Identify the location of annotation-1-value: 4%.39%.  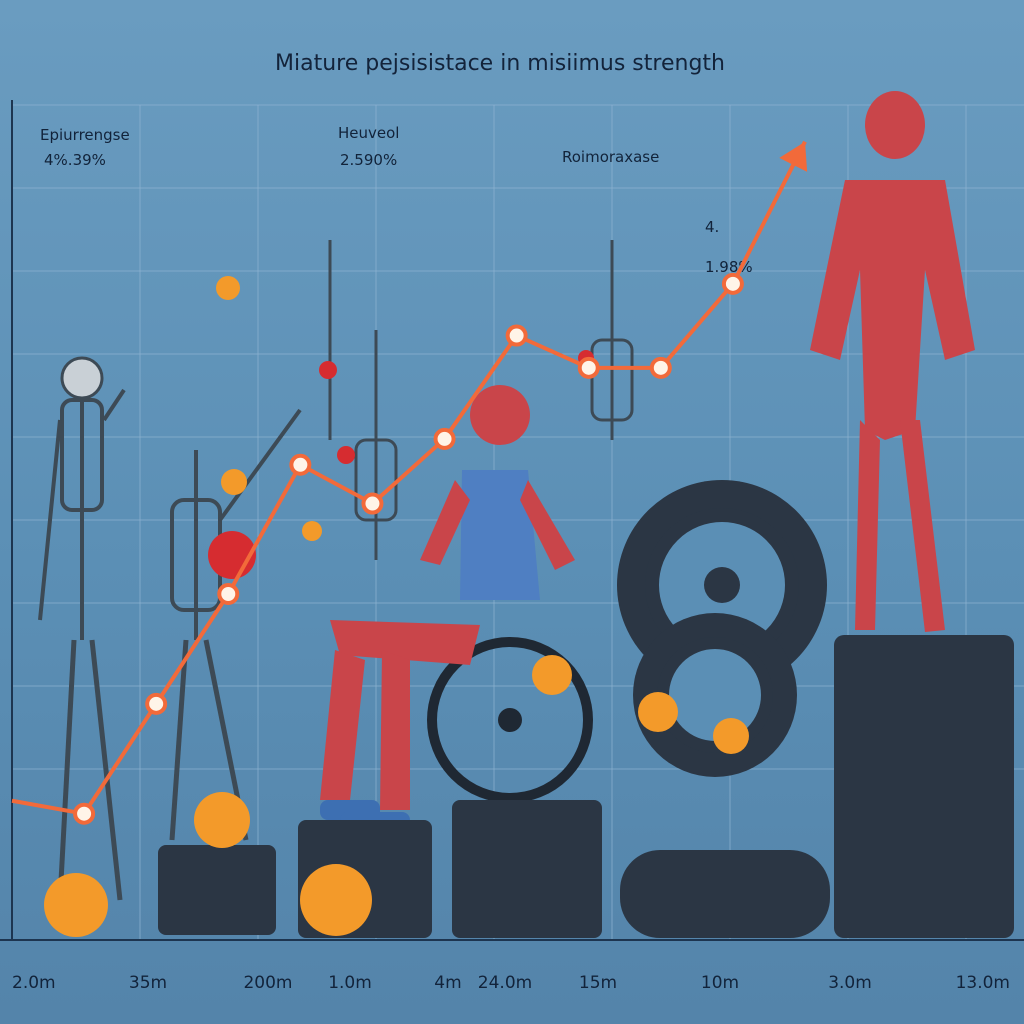
(75, 160).